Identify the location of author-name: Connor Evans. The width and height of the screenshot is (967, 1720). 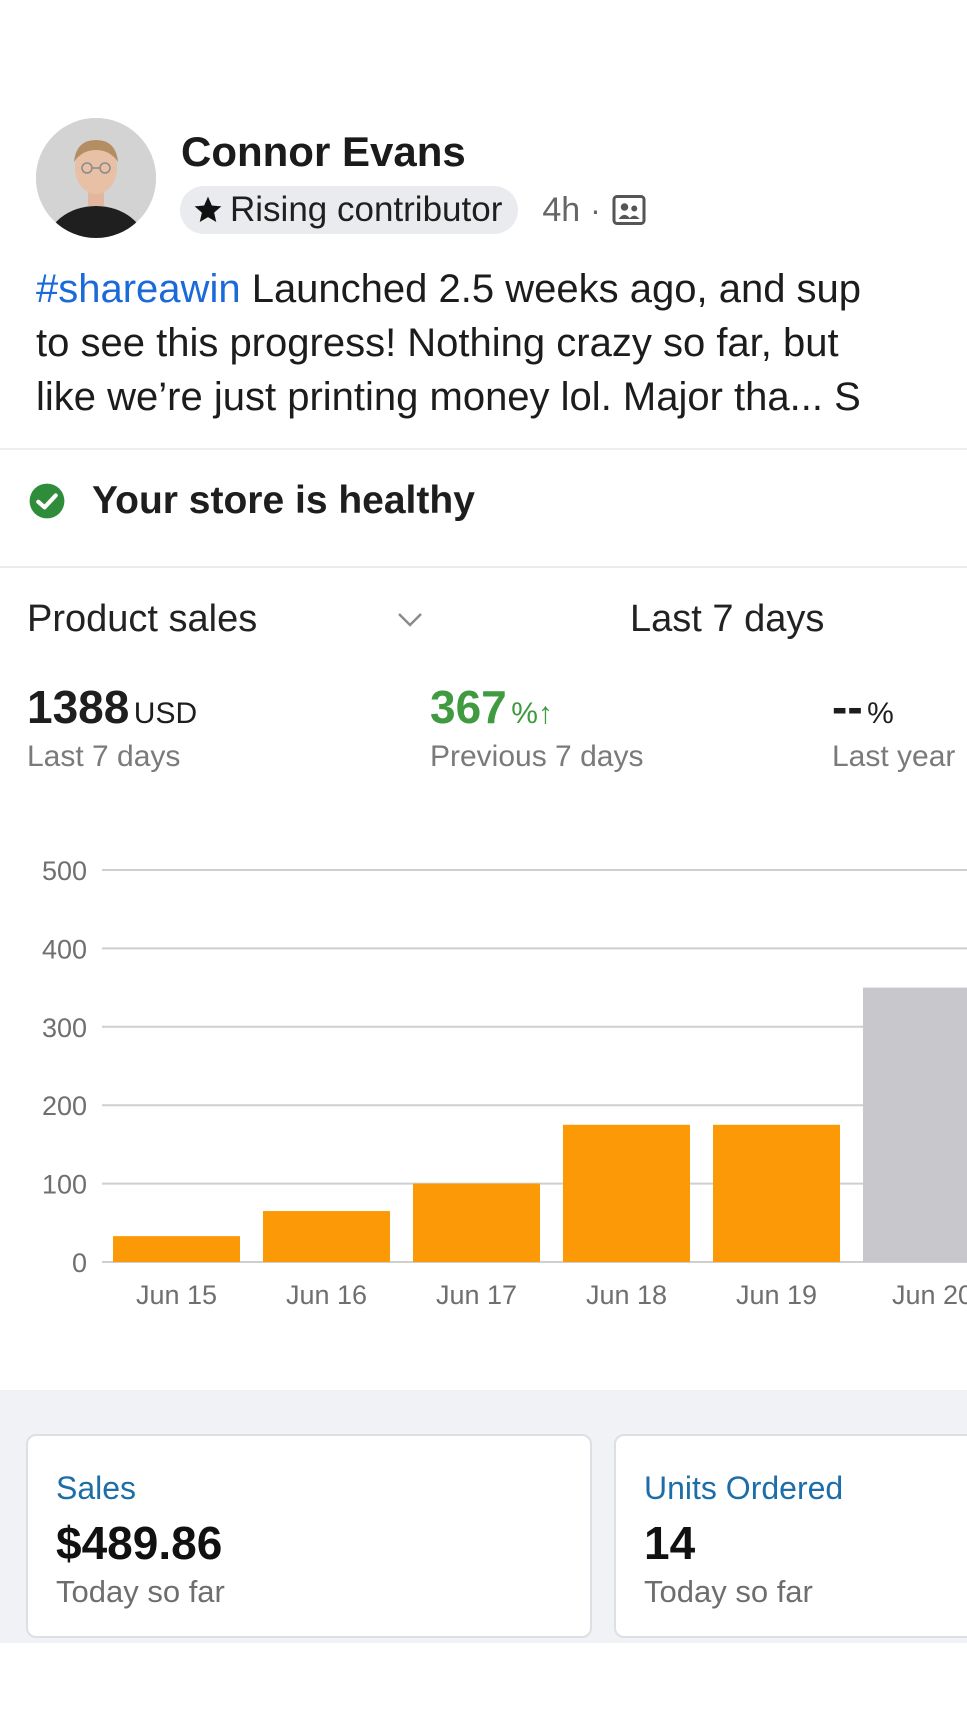
(323, 151).